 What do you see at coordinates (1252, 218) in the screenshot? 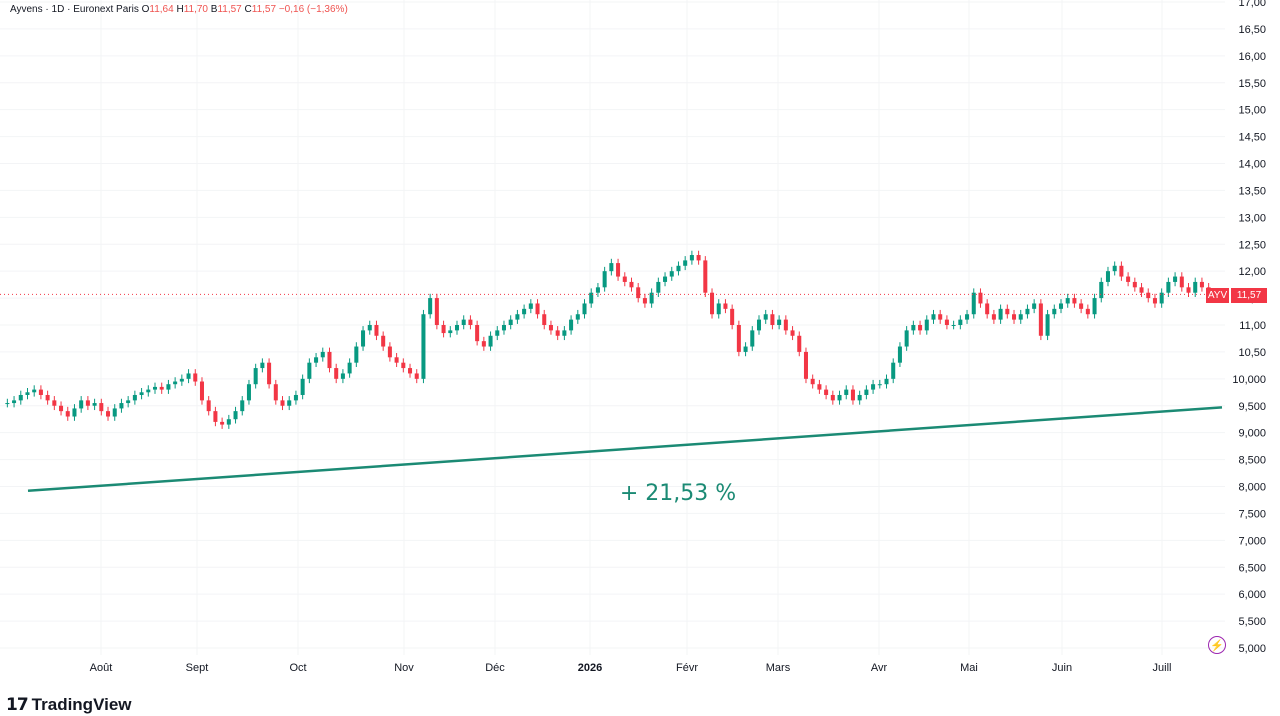
I see `y-tick-label: 13,00` at bounding box center [1252, 218].